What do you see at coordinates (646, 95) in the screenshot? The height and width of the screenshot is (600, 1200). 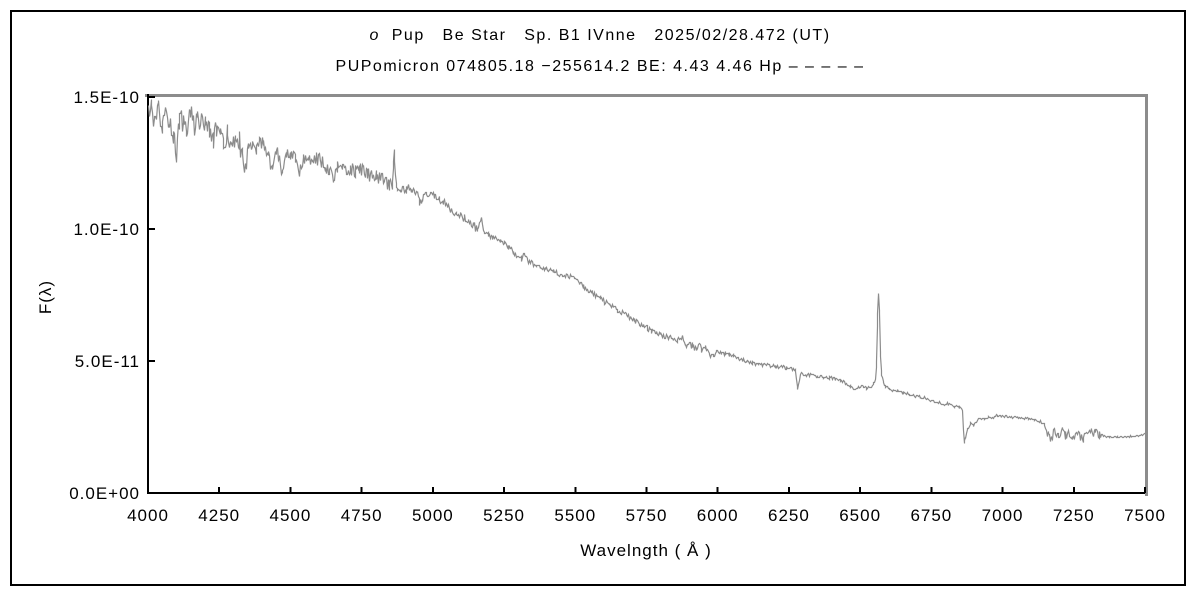 I see `plot-frame-top-bevel` at bounding box center [646, 95].